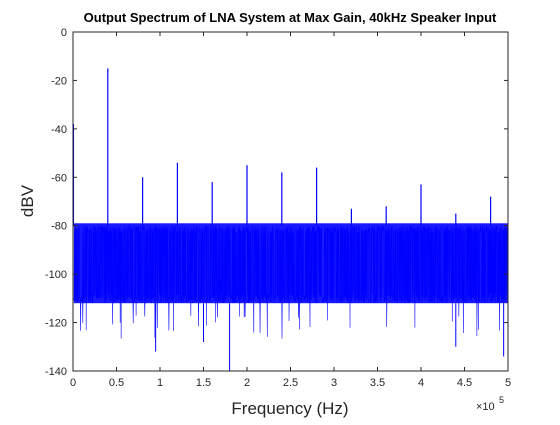 Image resolution: width=560 pixels, height=425 pixels. I want to click on x-axis-exponent: 5, so click(501, 400).